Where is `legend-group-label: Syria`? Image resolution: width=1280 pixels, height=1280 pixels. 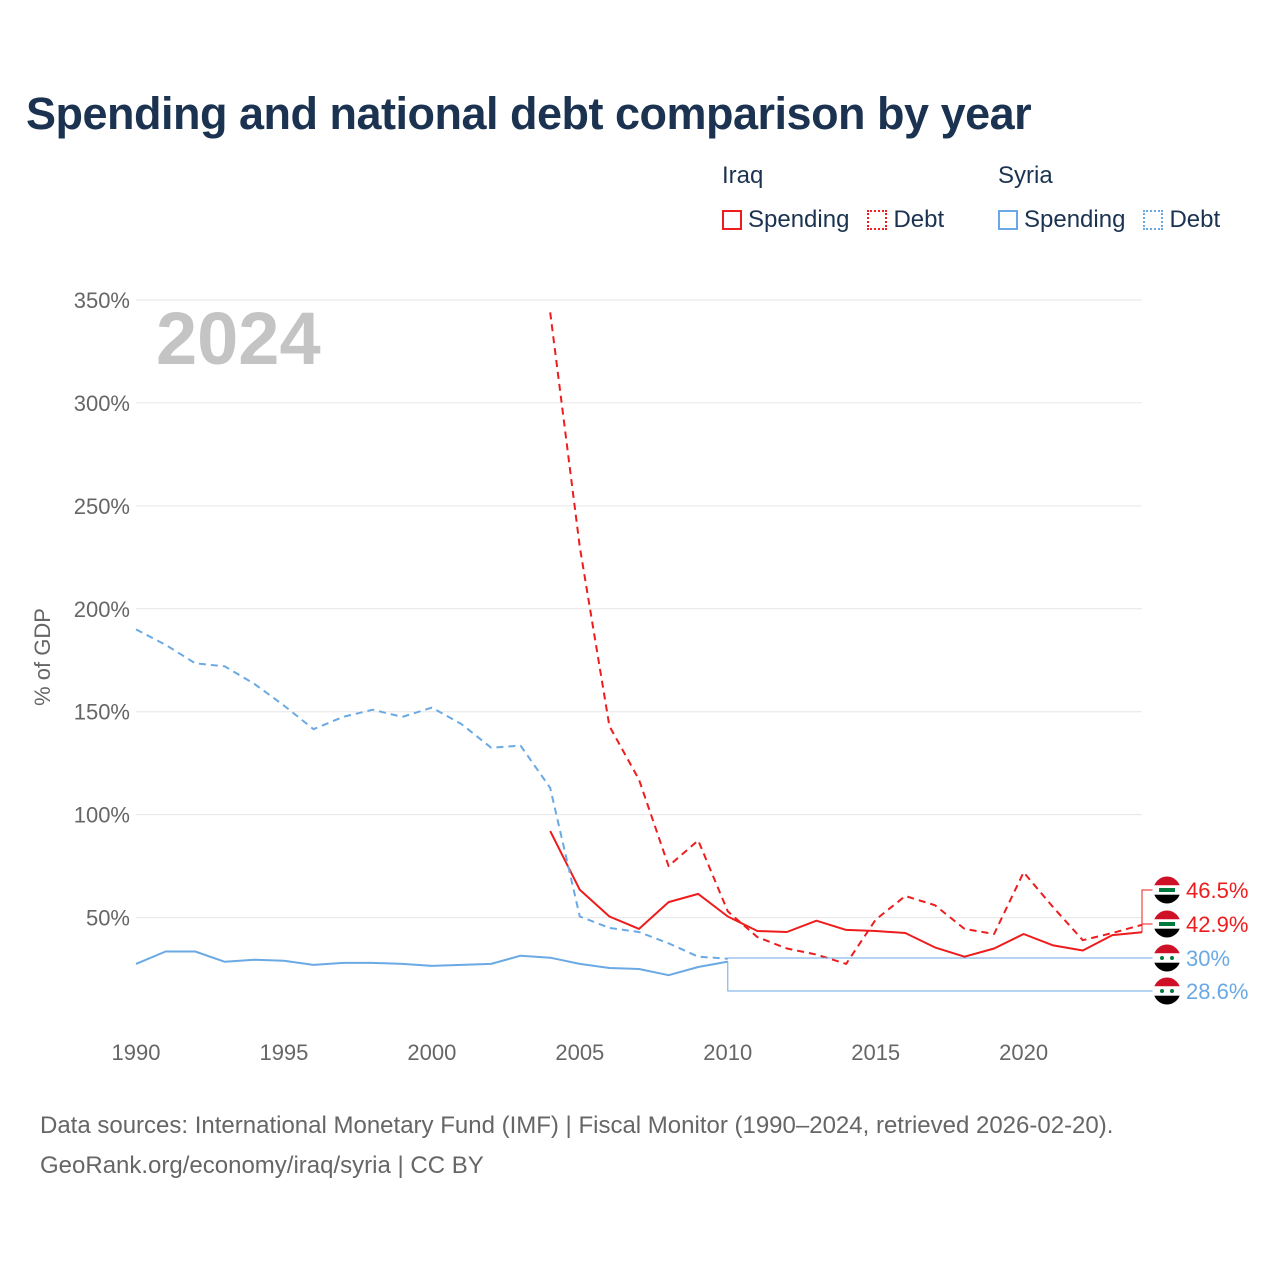 legend-group-label: Syria is located at coordinates (1025, 175).